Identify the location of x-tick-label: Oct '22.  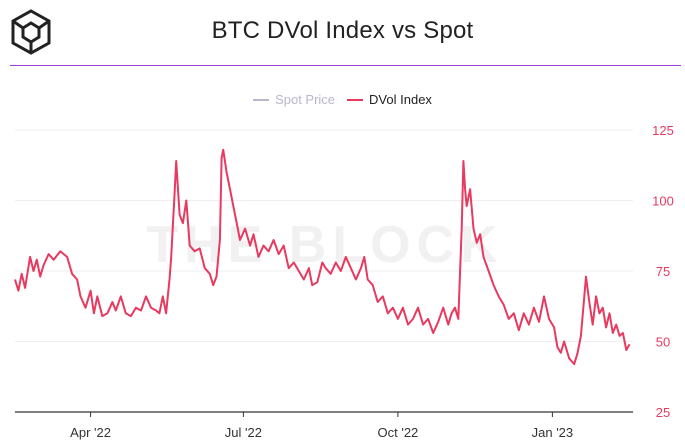
(398, 432).